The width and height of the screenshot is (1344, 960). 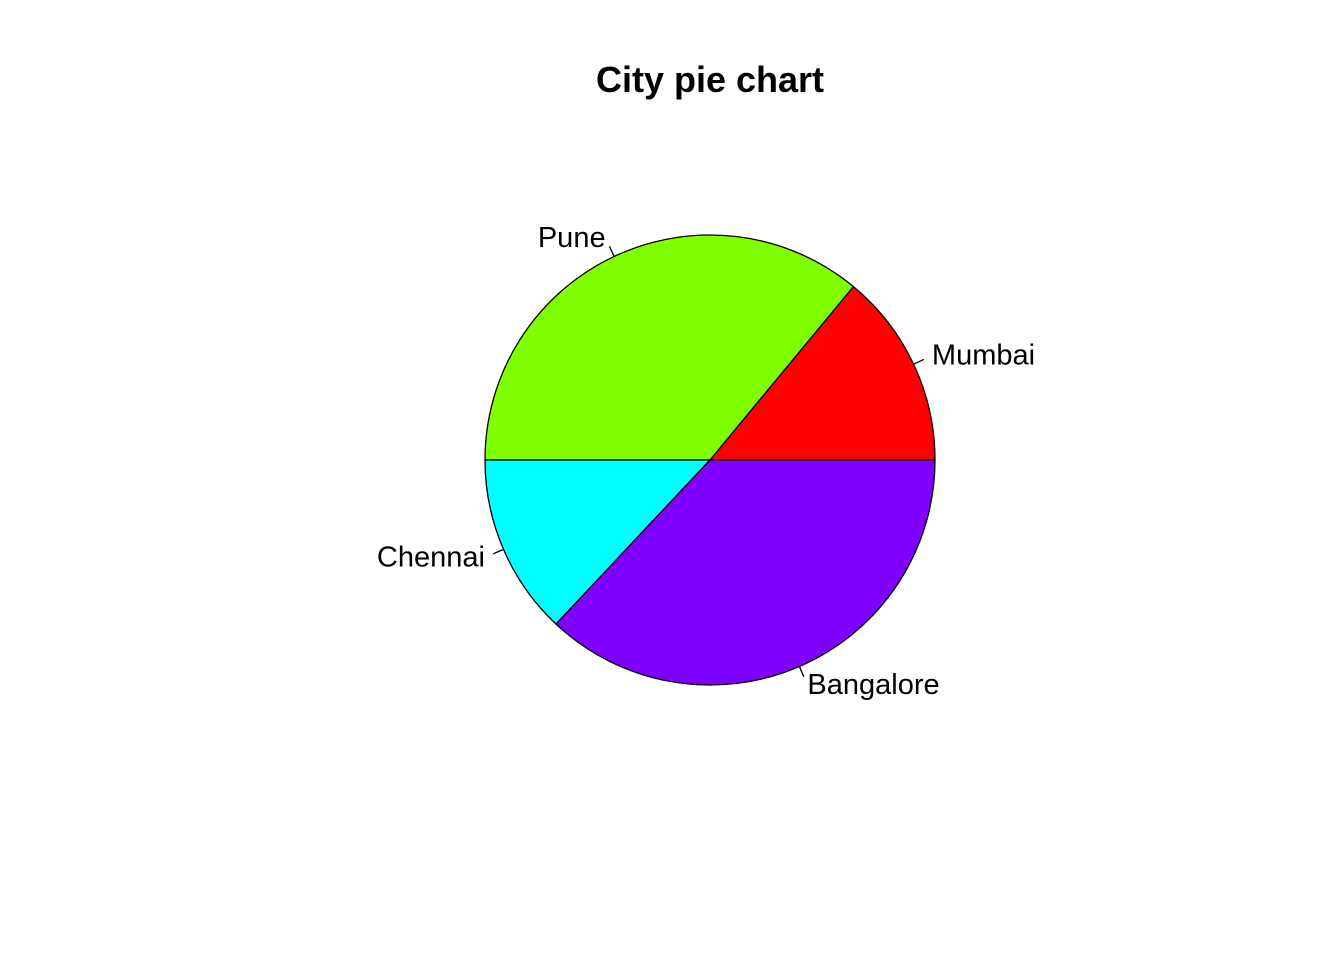 What do you see at coordinates (572, 238) in the screenshot?
I see `slice-label-pune: Pune` at bounding box center [572, 238].